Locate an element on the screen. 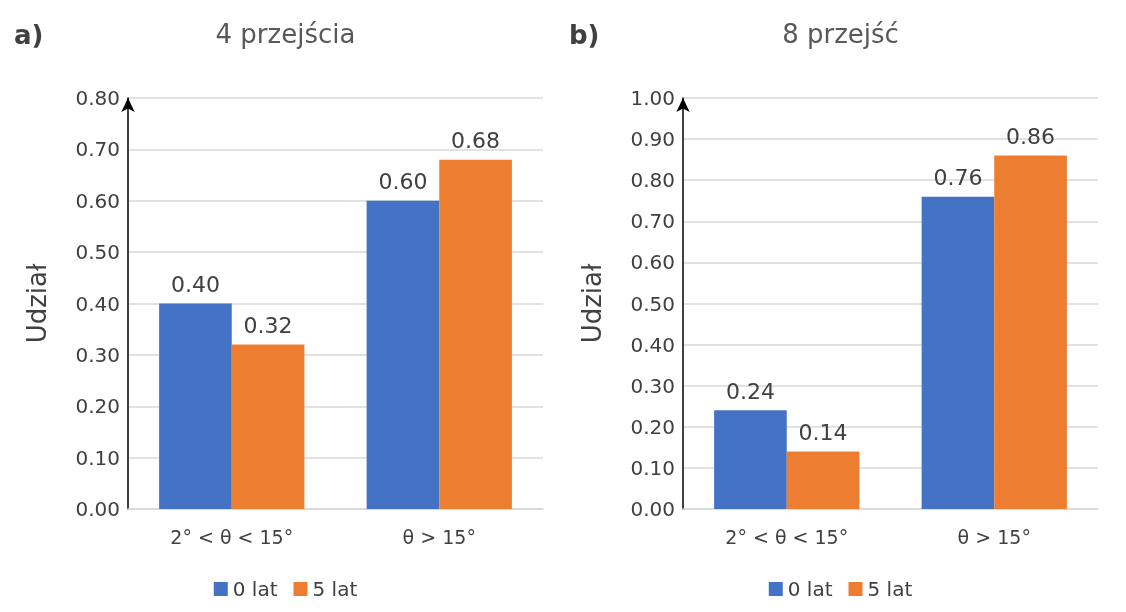 The image size is (1126, 612). data-label: 0.76 is located at coordinates (958, 178).